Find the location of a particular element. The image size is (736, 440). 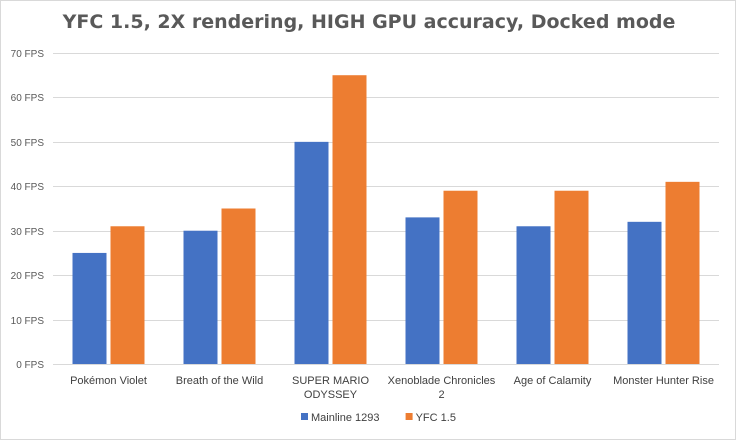

y-tick-label: 60 FPS is located at coordinates (28, 98).